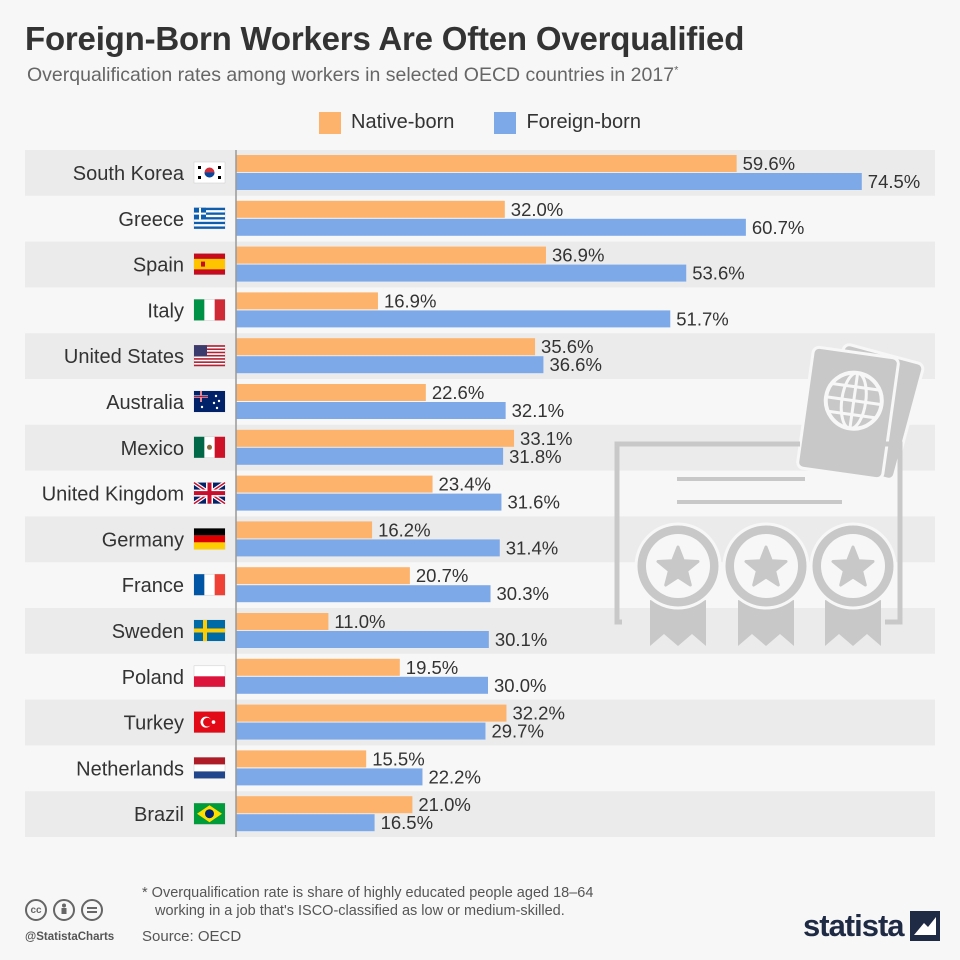  I want to click on category-label: Turkey, so click(154, 724).